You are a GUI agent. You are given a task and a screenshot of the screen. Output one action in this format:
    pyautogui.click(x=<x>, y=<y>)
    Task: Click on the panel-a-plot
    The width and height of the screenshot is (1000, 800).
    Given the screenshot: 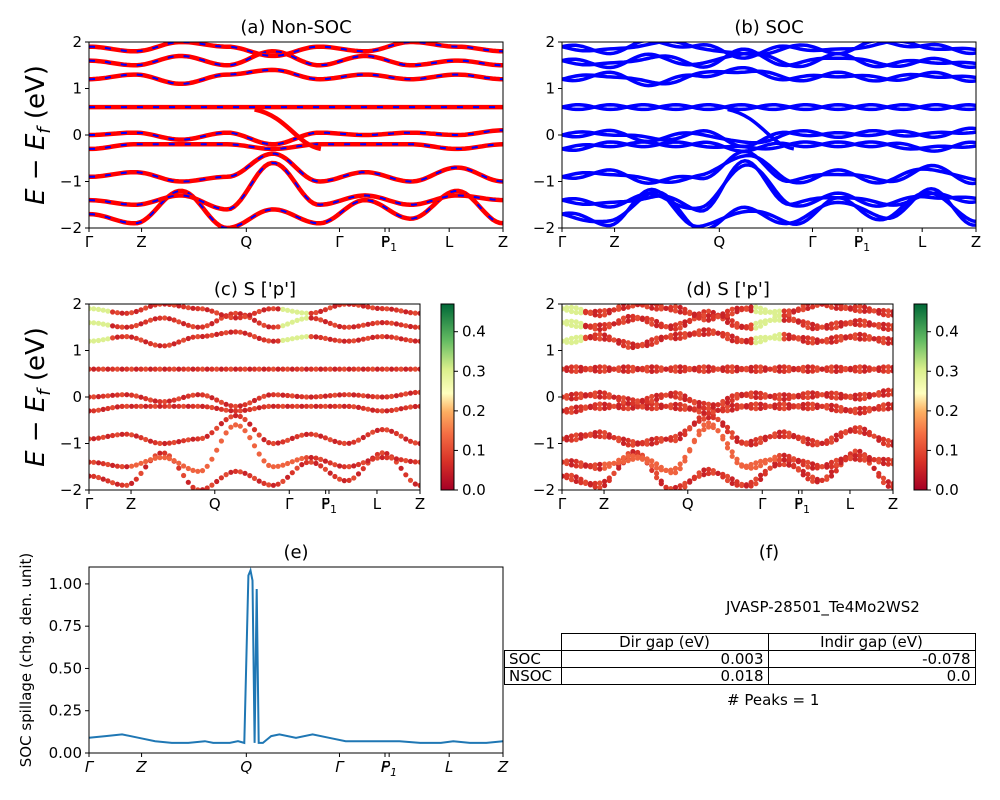 What is the action you would take?
    pyautogui.click(x=296, y=135)
    